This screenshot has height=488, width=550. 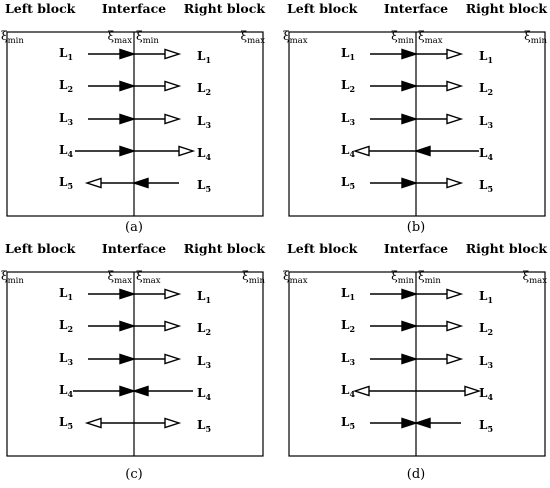 I want to click on xi-right-edge-label: ξmax, so click(x=534, y=277).